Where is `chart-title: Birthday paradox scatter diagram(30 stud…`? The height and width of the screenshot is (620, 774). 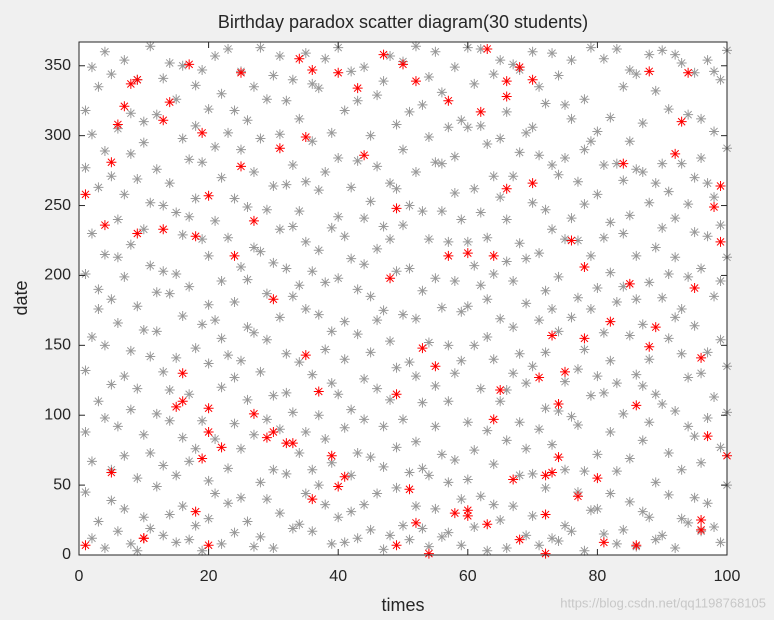 chart-title: Birthday paradox scatter diagram(30 stud… is located at coordinates (403, 22).